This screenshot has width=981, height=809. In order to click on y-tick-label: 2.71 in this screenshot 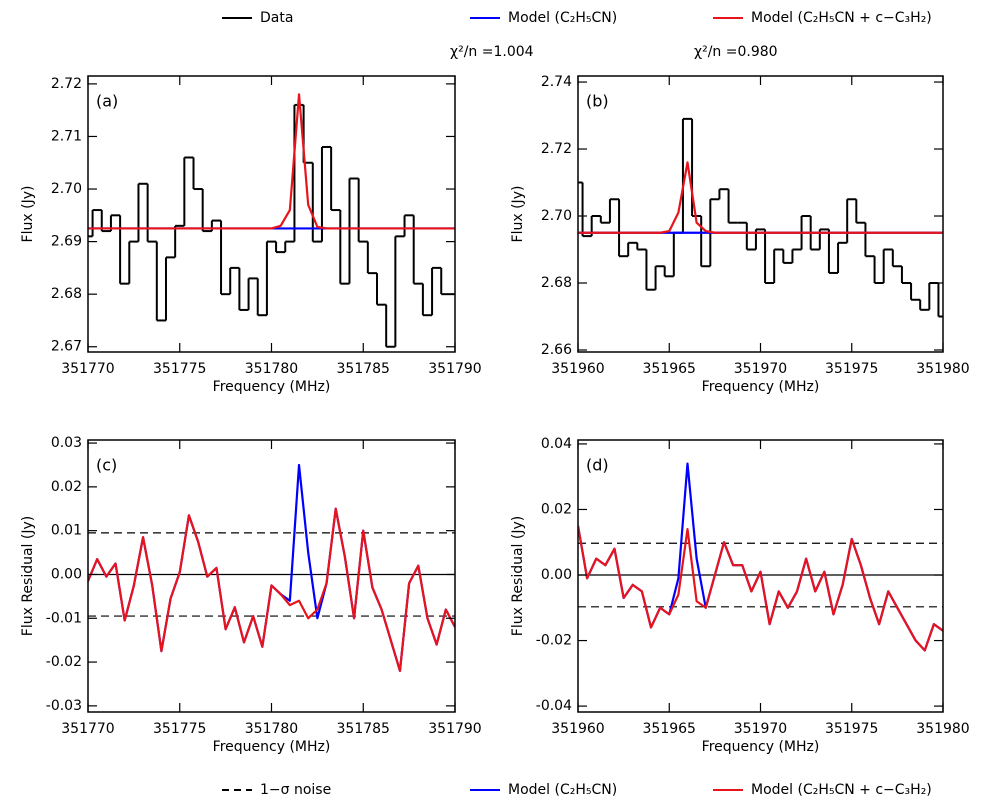, I will do `click(66, 136)`.